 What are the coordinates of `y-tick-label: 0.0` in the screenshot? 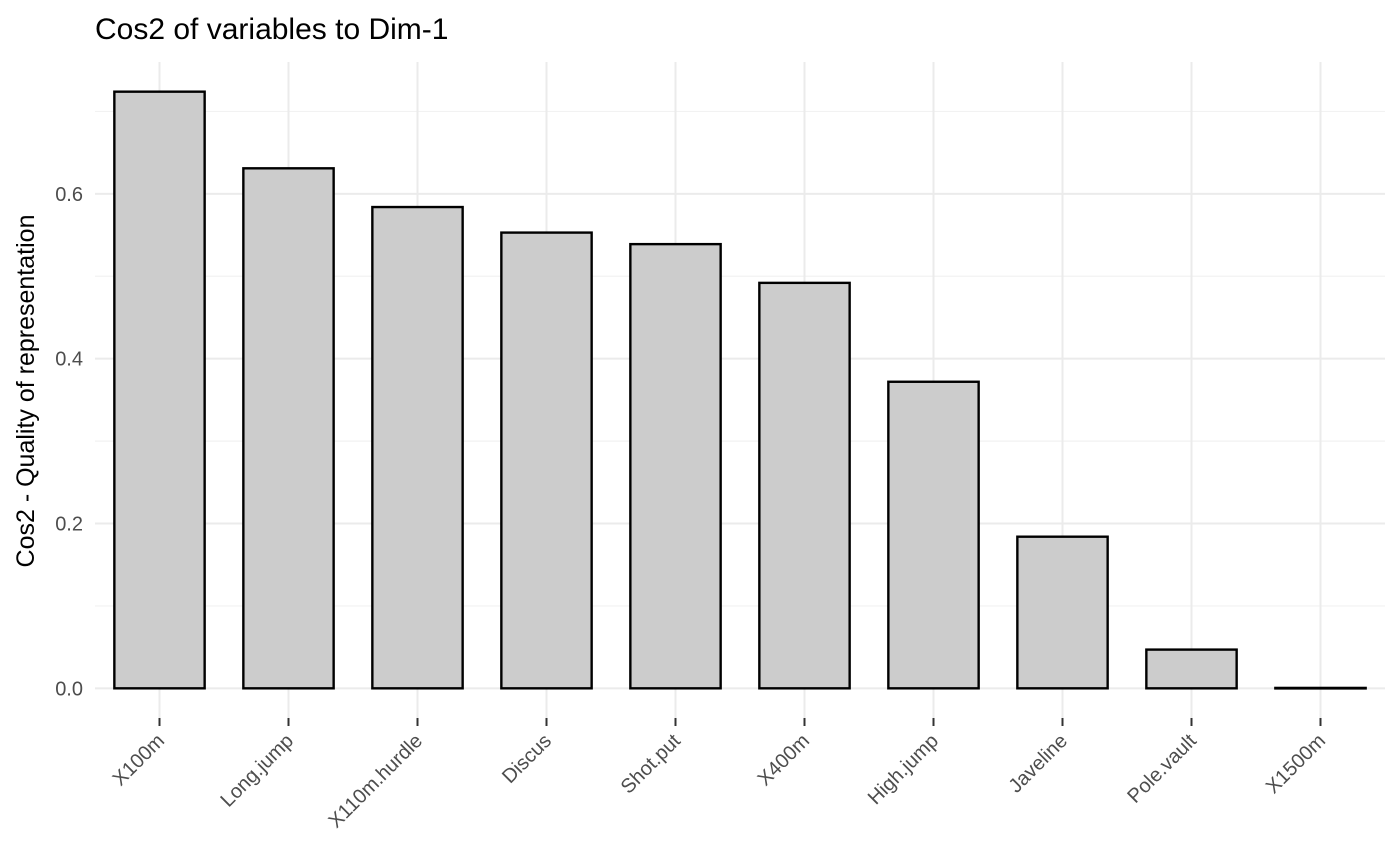 It's located at (69, 689).